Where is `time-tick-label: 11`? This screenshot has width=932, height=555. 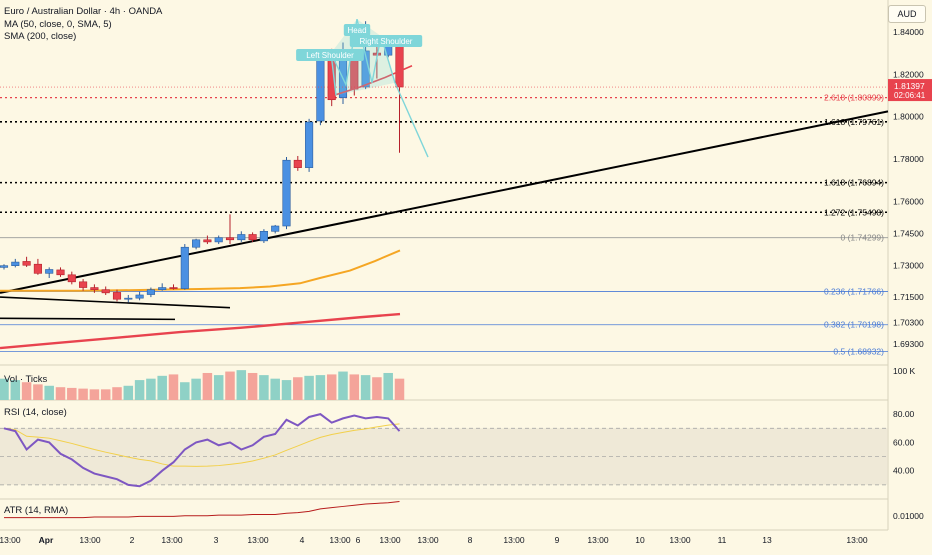 time-tick-label: 11 is located at coordinates (722, 540).